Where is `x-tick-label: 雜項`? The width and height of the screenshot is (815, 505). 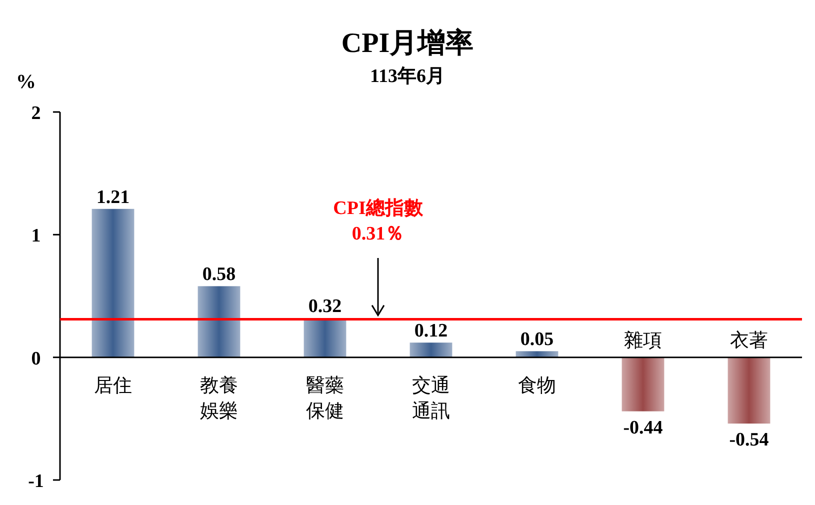
x-tick-label: 雜項 is located at coordinates (643, 341).